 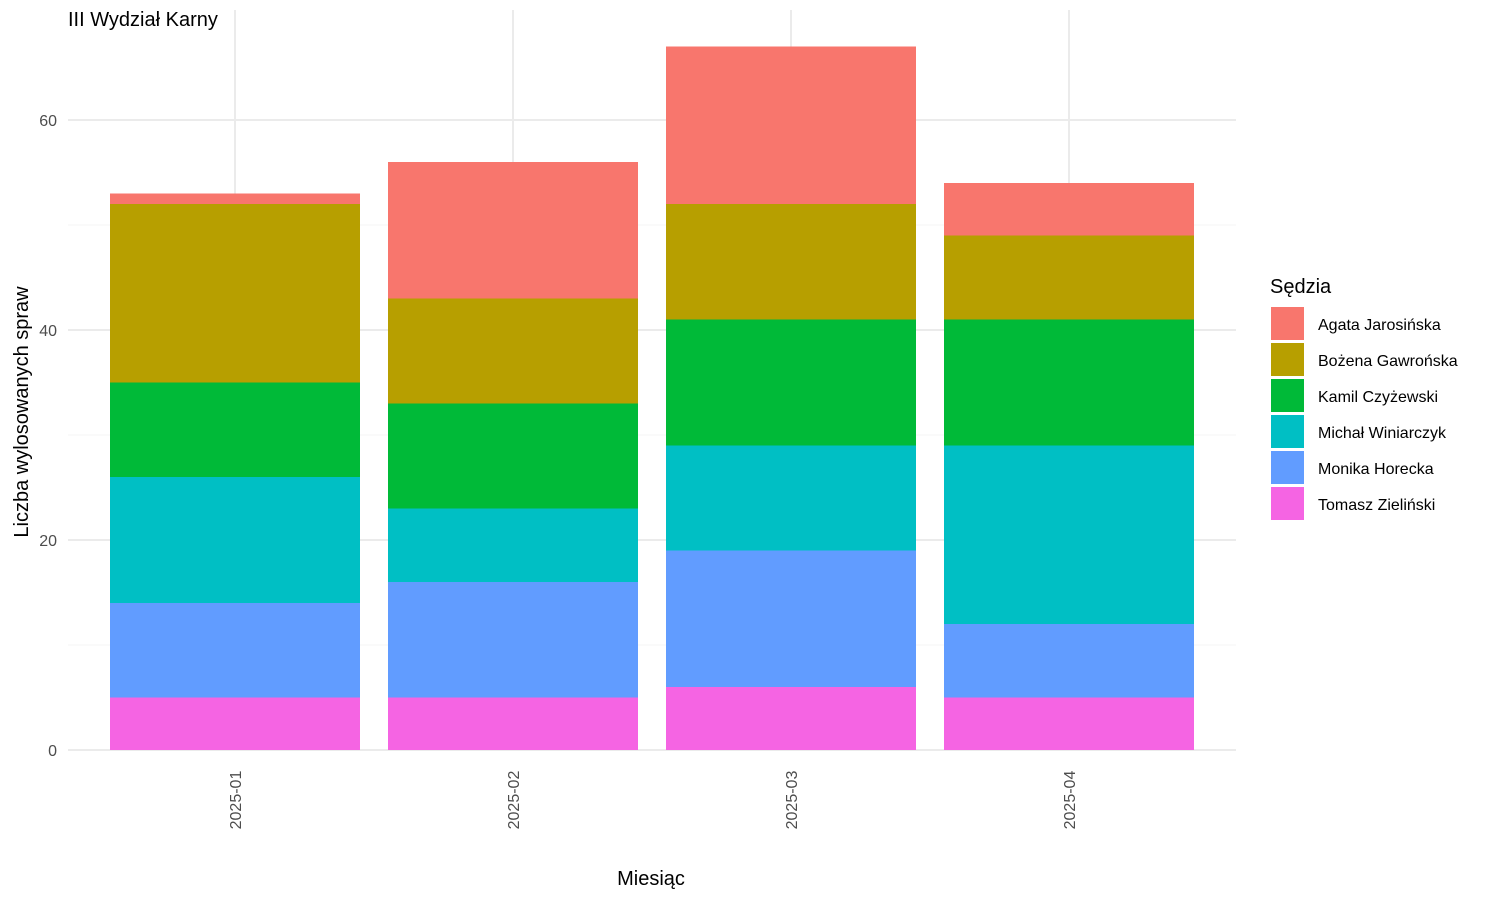 What do you see at coordinates (48, 121) in the screenshot?
I see `y-tick-label: 60` at bounding box center [48, 121].